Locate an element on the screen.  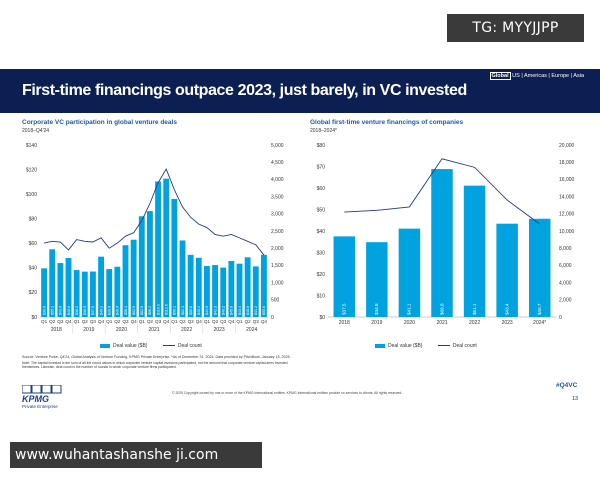
x-category-label: 2019 is located at coordinates (376, 323).